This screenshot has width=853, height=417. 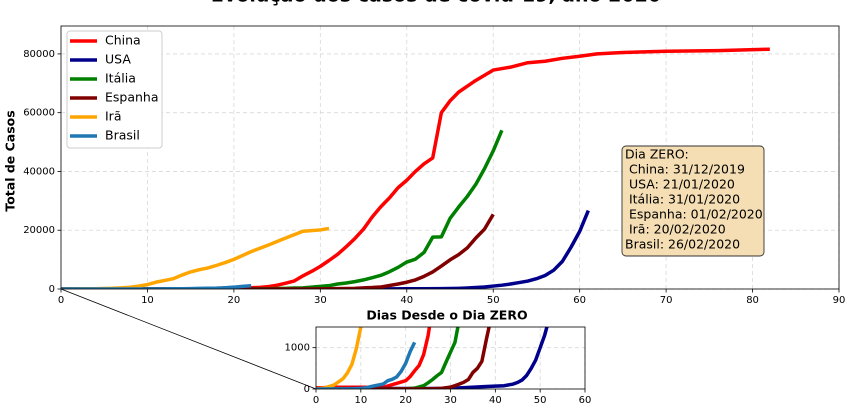 What do you see at coordinates (113, 116) in the screenshot?
I see `legend-label: Irã` at bounding box center [113, 116].